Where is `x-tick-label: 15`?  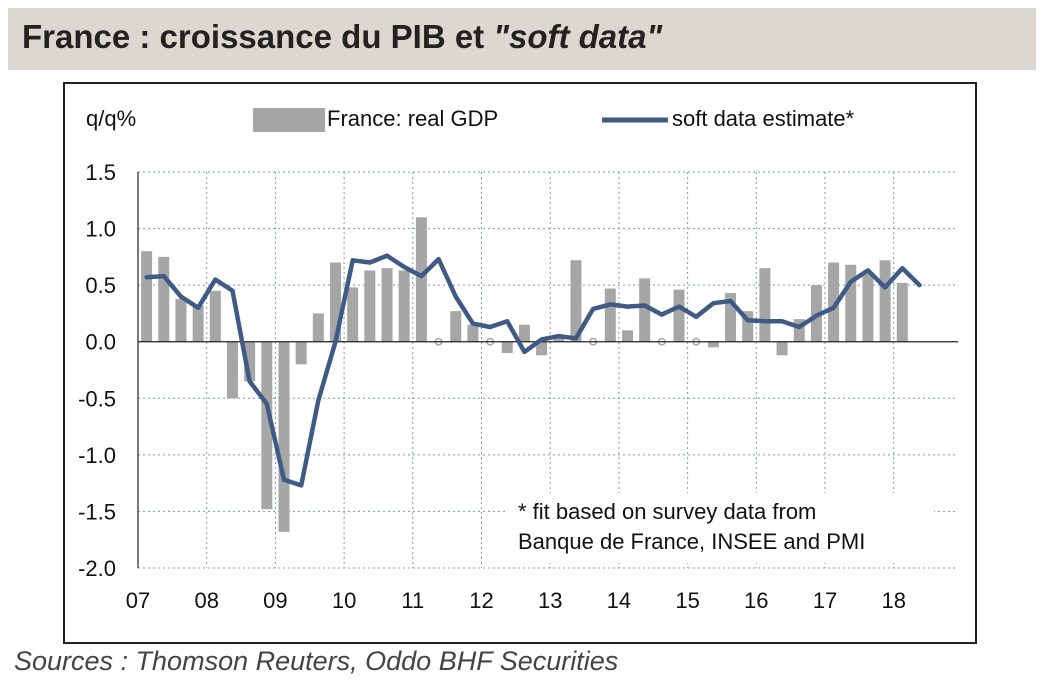
x-tick-label: 15 is located at coordinates (687, 600).